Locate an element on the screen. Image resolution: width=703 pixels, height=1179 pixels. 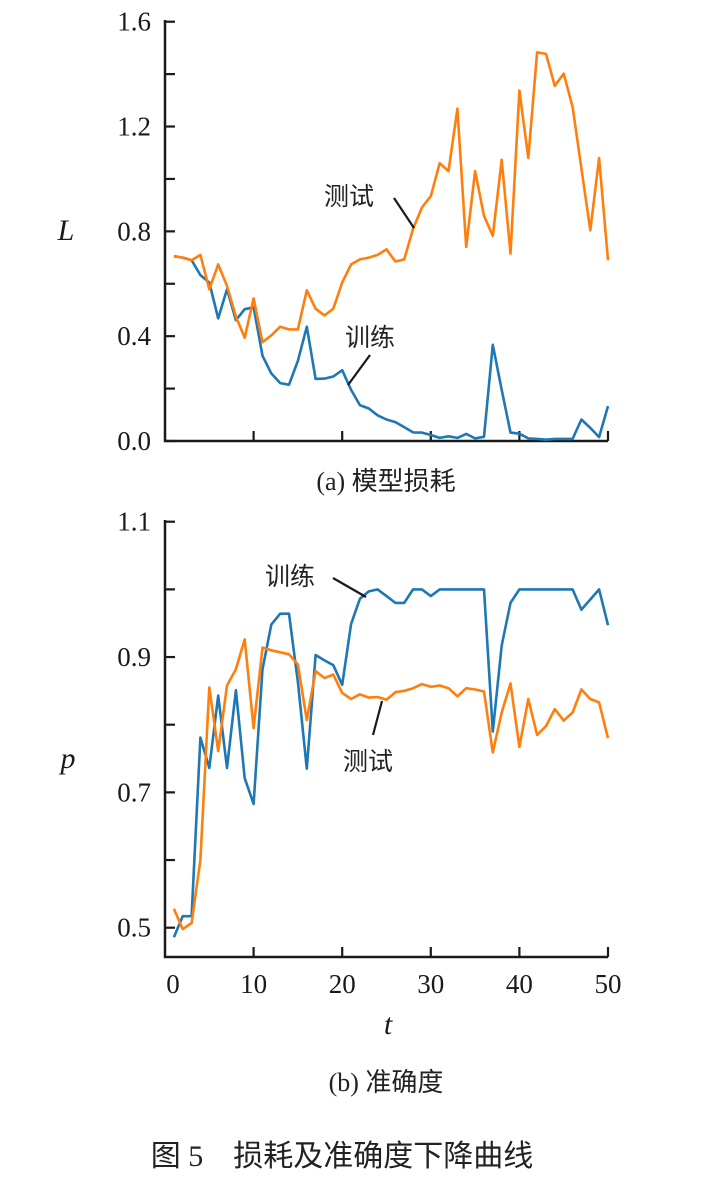
series-line-train is located at coordinates (391, 347).